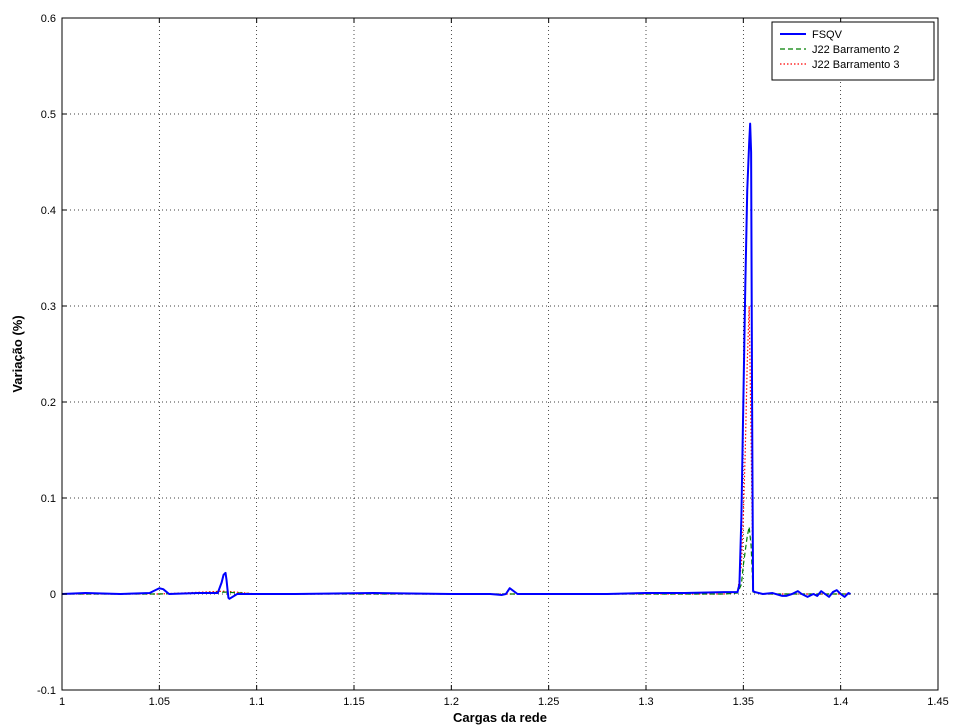 The image size is (959, 727). What do you see at coordinates (743, 702) in the screenshot?
I see `x-tick-label: 1.35` at bounding box center [743, 702].